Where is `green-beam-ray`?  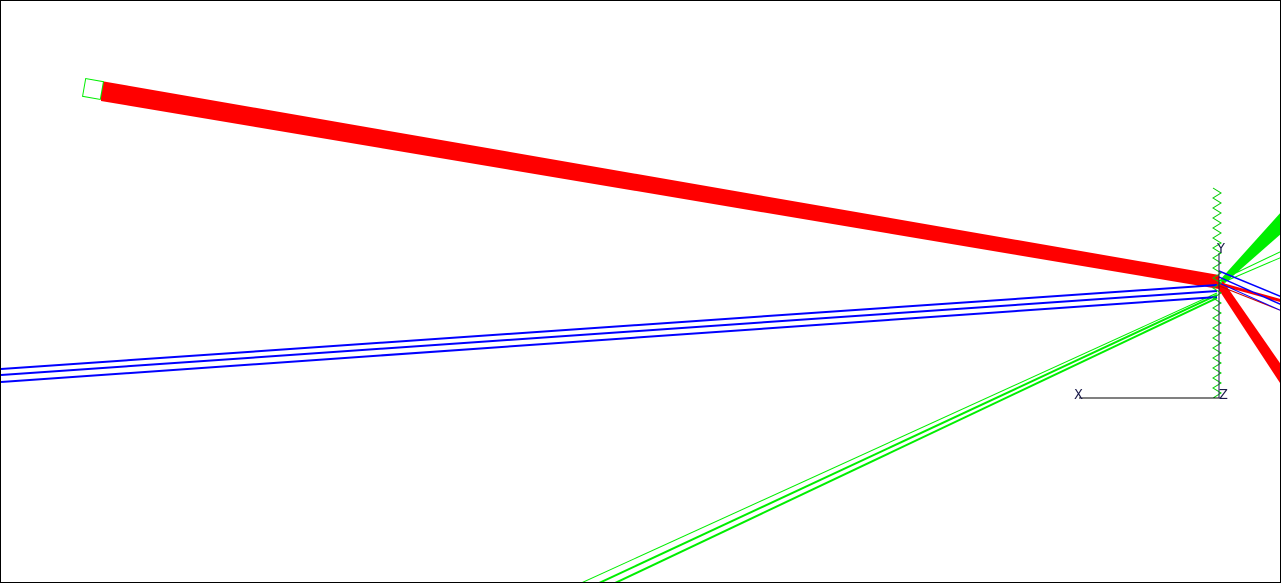
green-beam-ray is located at coordinates (1249, 271).